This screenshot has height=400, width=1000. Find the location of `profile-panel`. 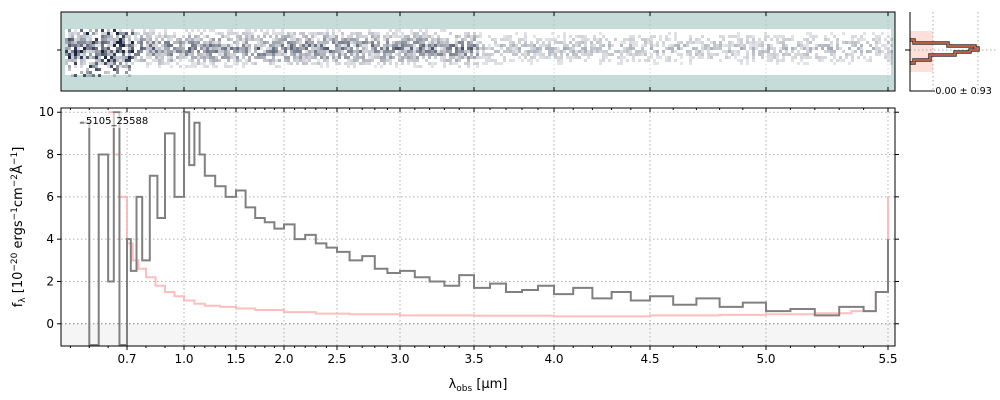

profile-panel is located at coordinates (951, 52).